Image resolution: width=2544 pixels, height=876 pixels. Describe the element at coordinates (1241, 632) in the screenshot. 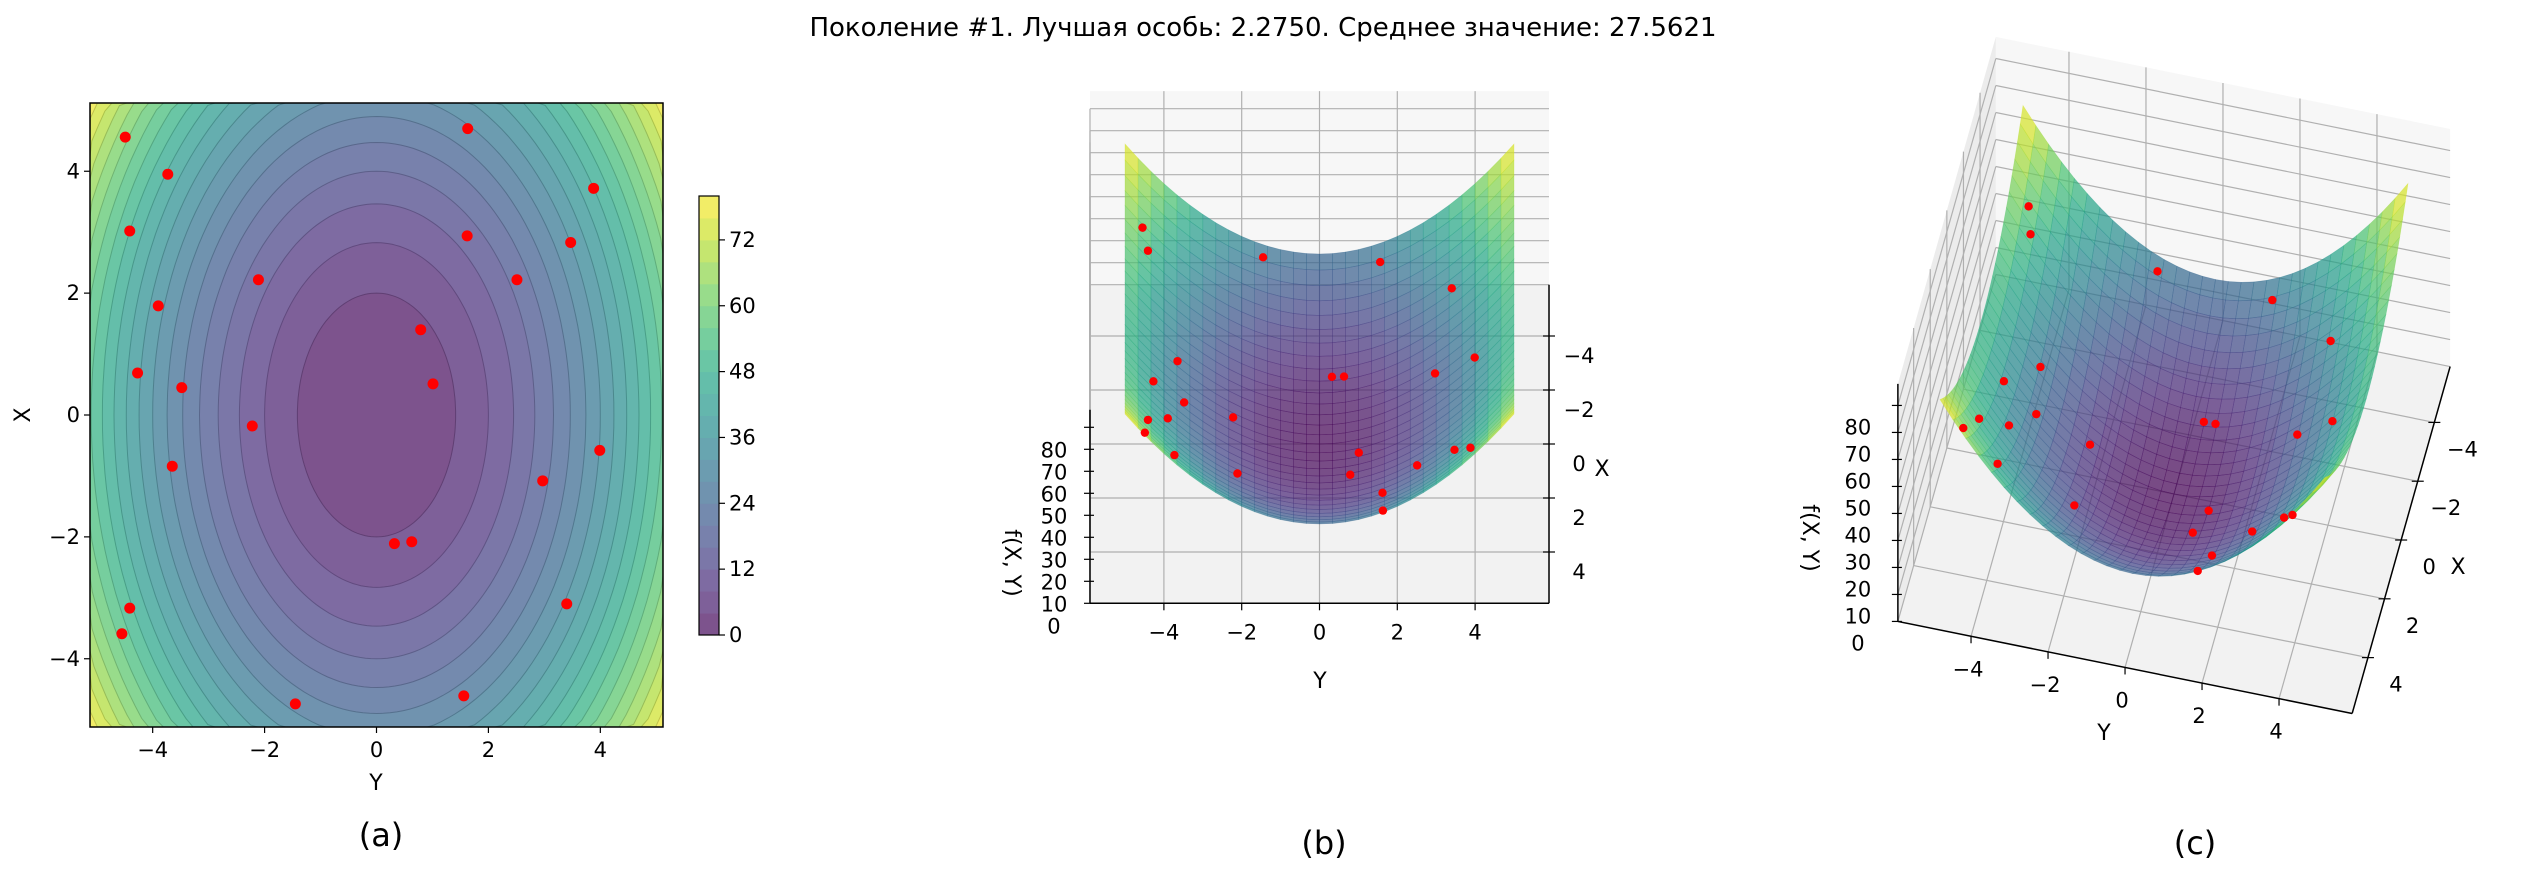

I see `y-tick-label: −2` at that location.